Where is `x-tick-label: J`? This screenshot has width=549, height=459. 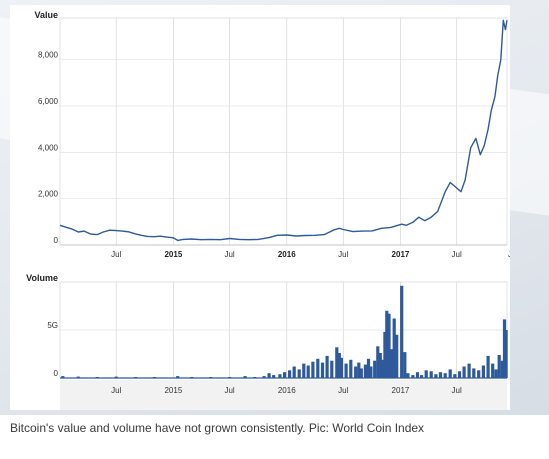
x-tick-label: J is located at coordinates (509, 254).